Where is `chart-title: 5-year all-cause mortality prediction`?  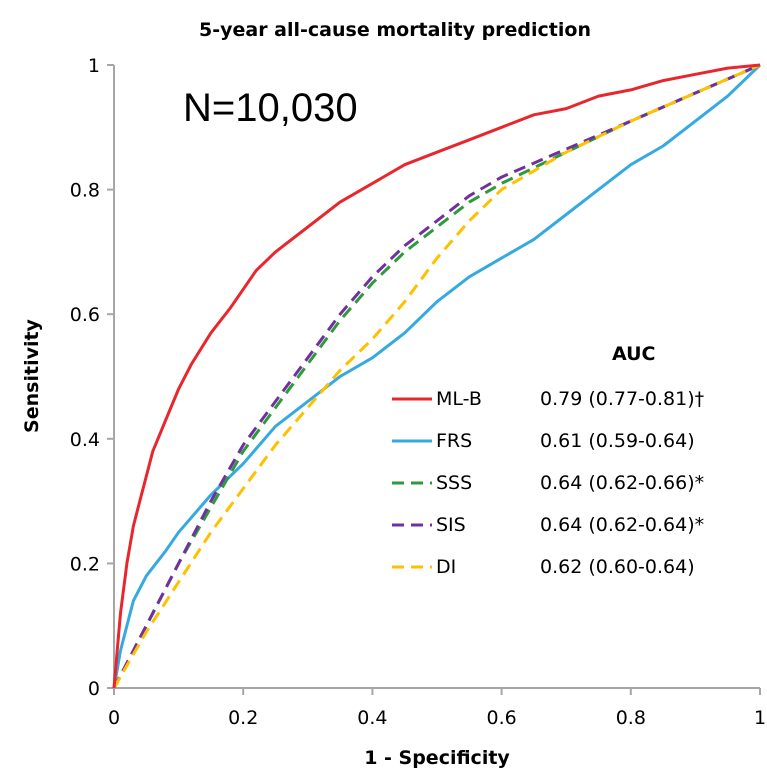
chart-title: 5-year all-cause mortality prediction is located at coordinates (395, 30).